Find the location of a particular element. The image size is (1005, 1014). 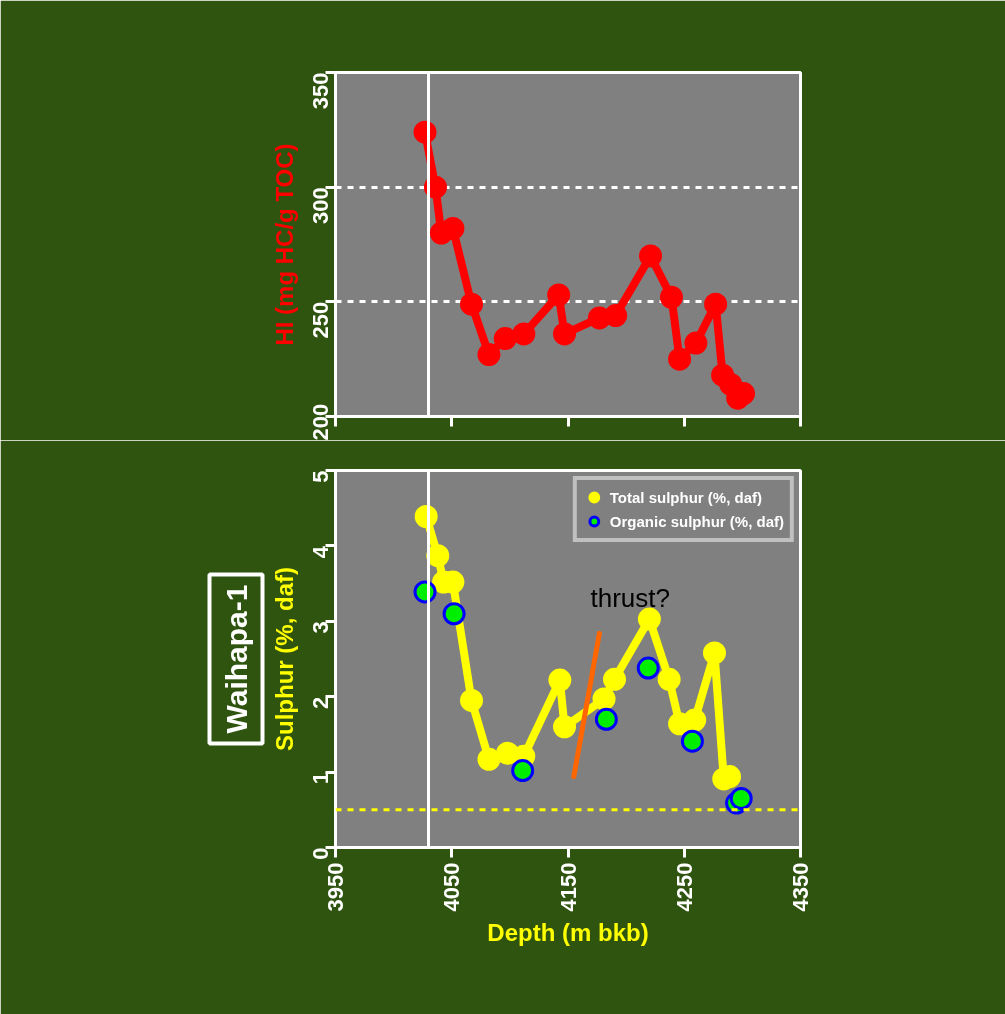

y-tick-label: 0 is located at coordinates (320, 853).